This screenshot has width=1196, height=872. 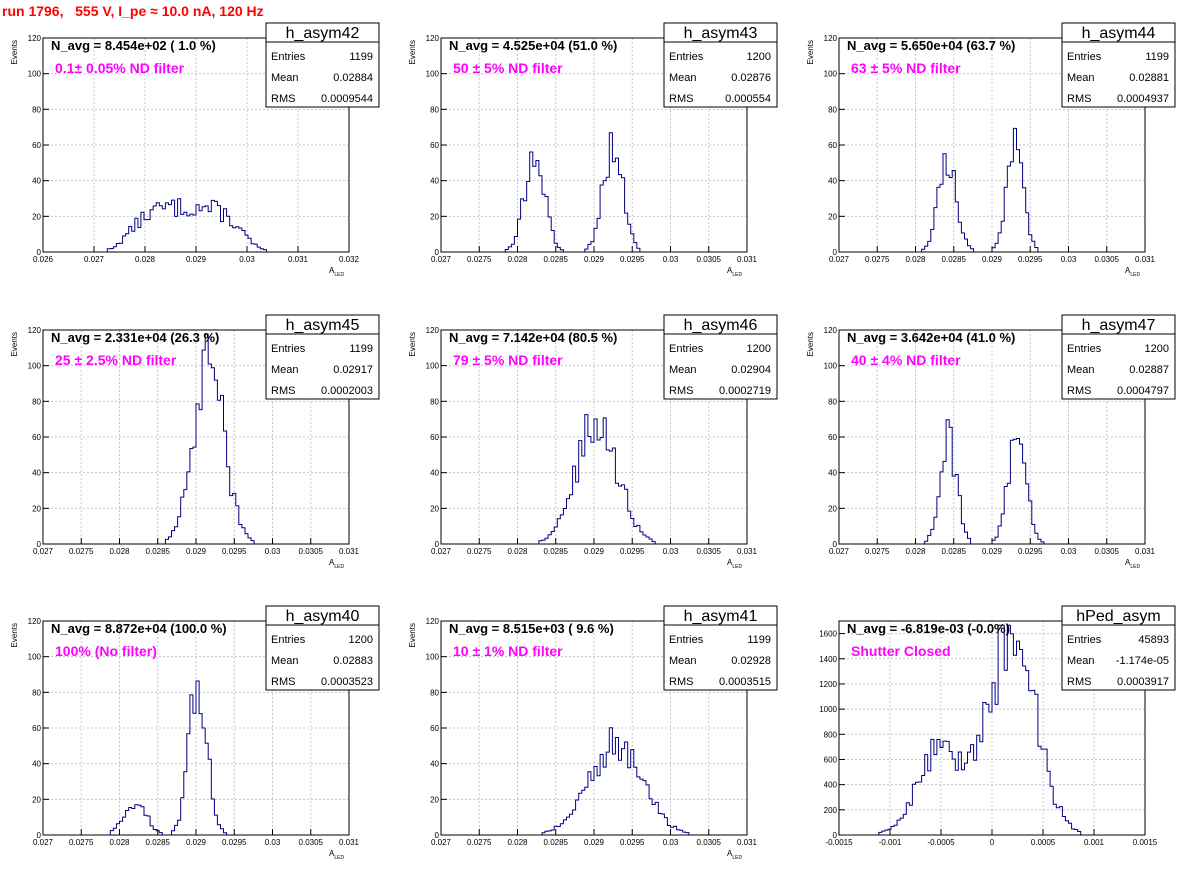 What do you see at coordinates (43, 259) in the screenshot?
I see `x-tick-label: 0.026` at bounding box center [43, 259].